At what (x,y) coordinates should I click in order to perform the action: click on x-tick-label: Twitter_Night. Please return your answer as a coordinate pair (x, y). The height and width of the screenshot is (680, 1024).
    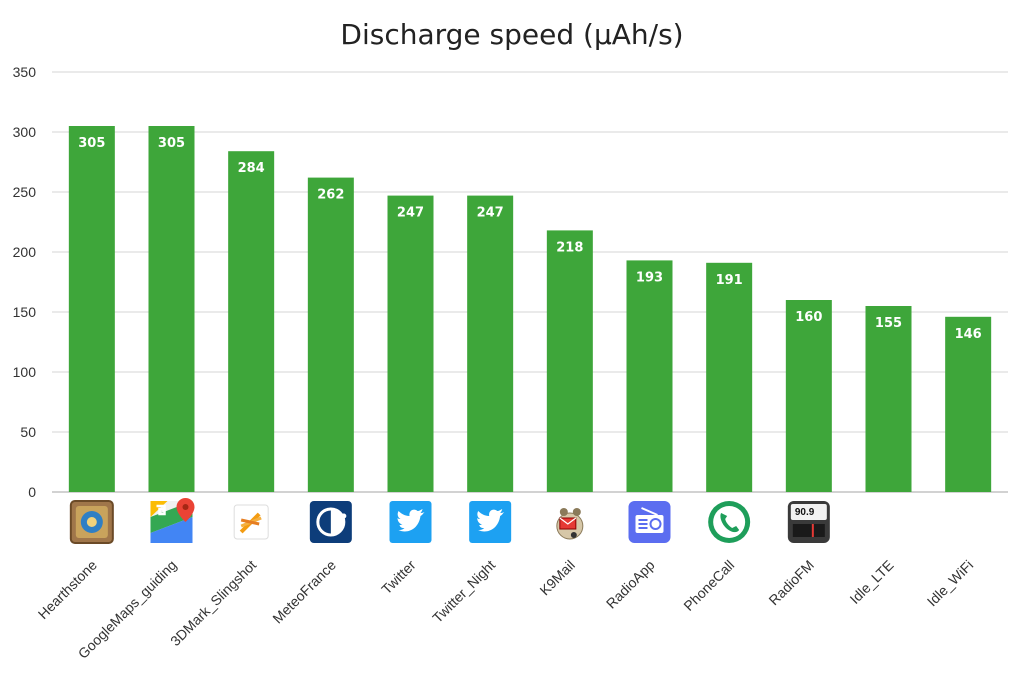
    Looking at the image, I should click on (463, 591).